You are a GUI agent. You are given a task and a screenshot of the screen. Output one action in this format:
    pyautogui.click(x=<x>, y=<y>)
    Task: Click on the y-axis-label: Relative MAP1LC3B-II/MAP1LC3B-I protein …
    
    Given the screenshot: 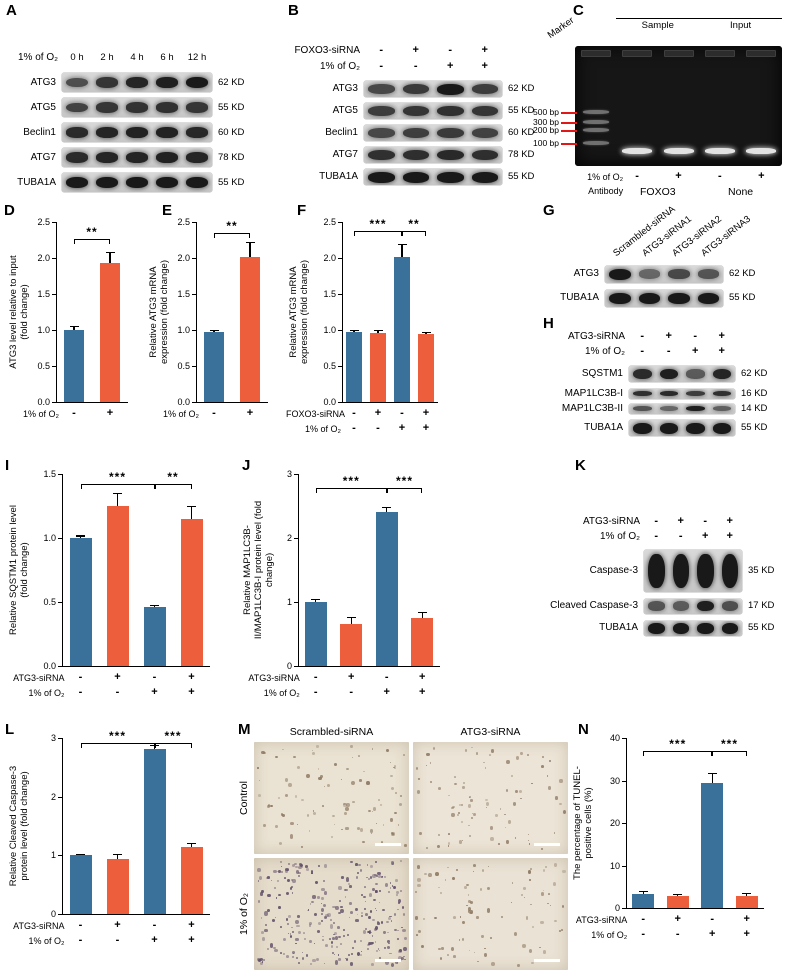 What is the action you would take?
    pyautogui.click(x=259, y=570)
    